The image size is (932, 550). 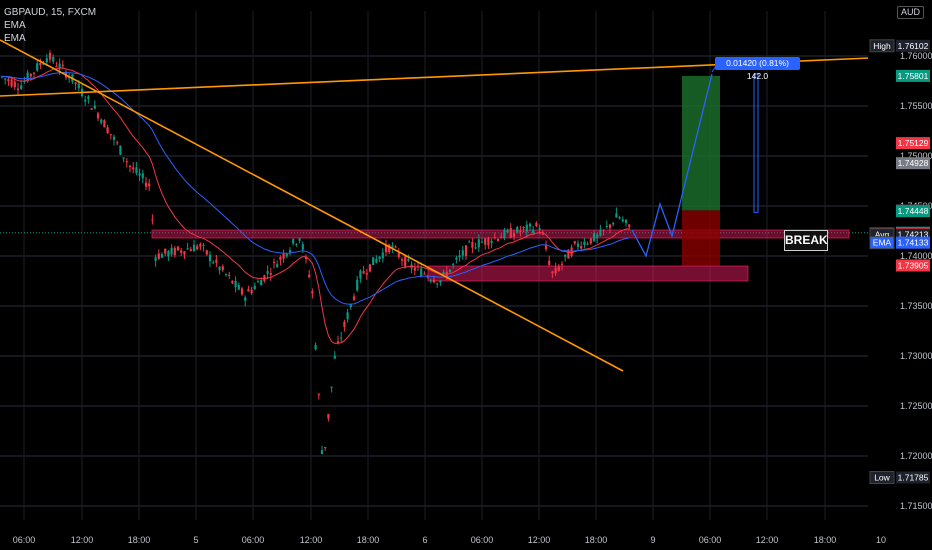 I want to click on price-tag: Low 1.71785, so click(x=899, y=477).